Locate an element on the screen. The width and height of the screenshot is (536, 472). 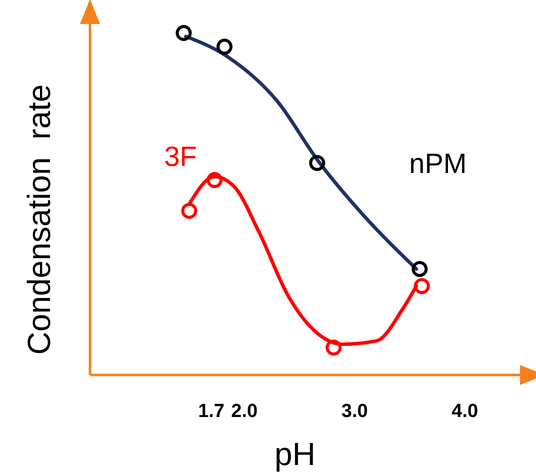
y-axis-title: Condensation rate is located at coordinates (39, 219).